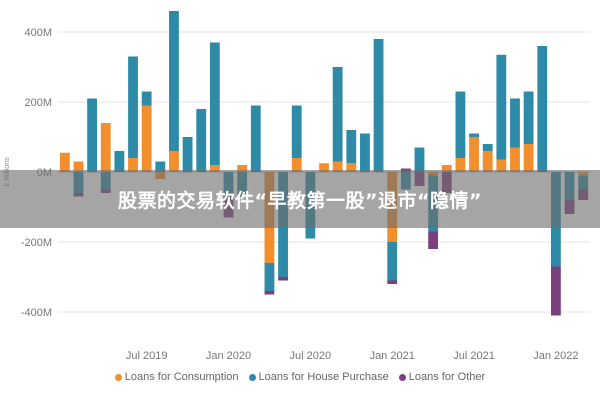 This screenshot has width=600, height=400. What do you see at coordinates (555, 356) in the screenshot?
I see `x-tick-label: Jan 2022` at bounding box center [555, 356].